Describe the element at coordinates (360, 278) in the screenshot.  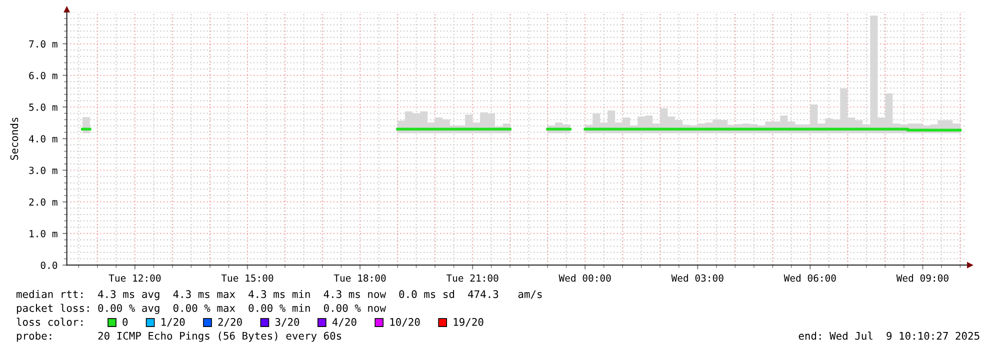
I see `x-tick-label: Tue 18:00` at that location.